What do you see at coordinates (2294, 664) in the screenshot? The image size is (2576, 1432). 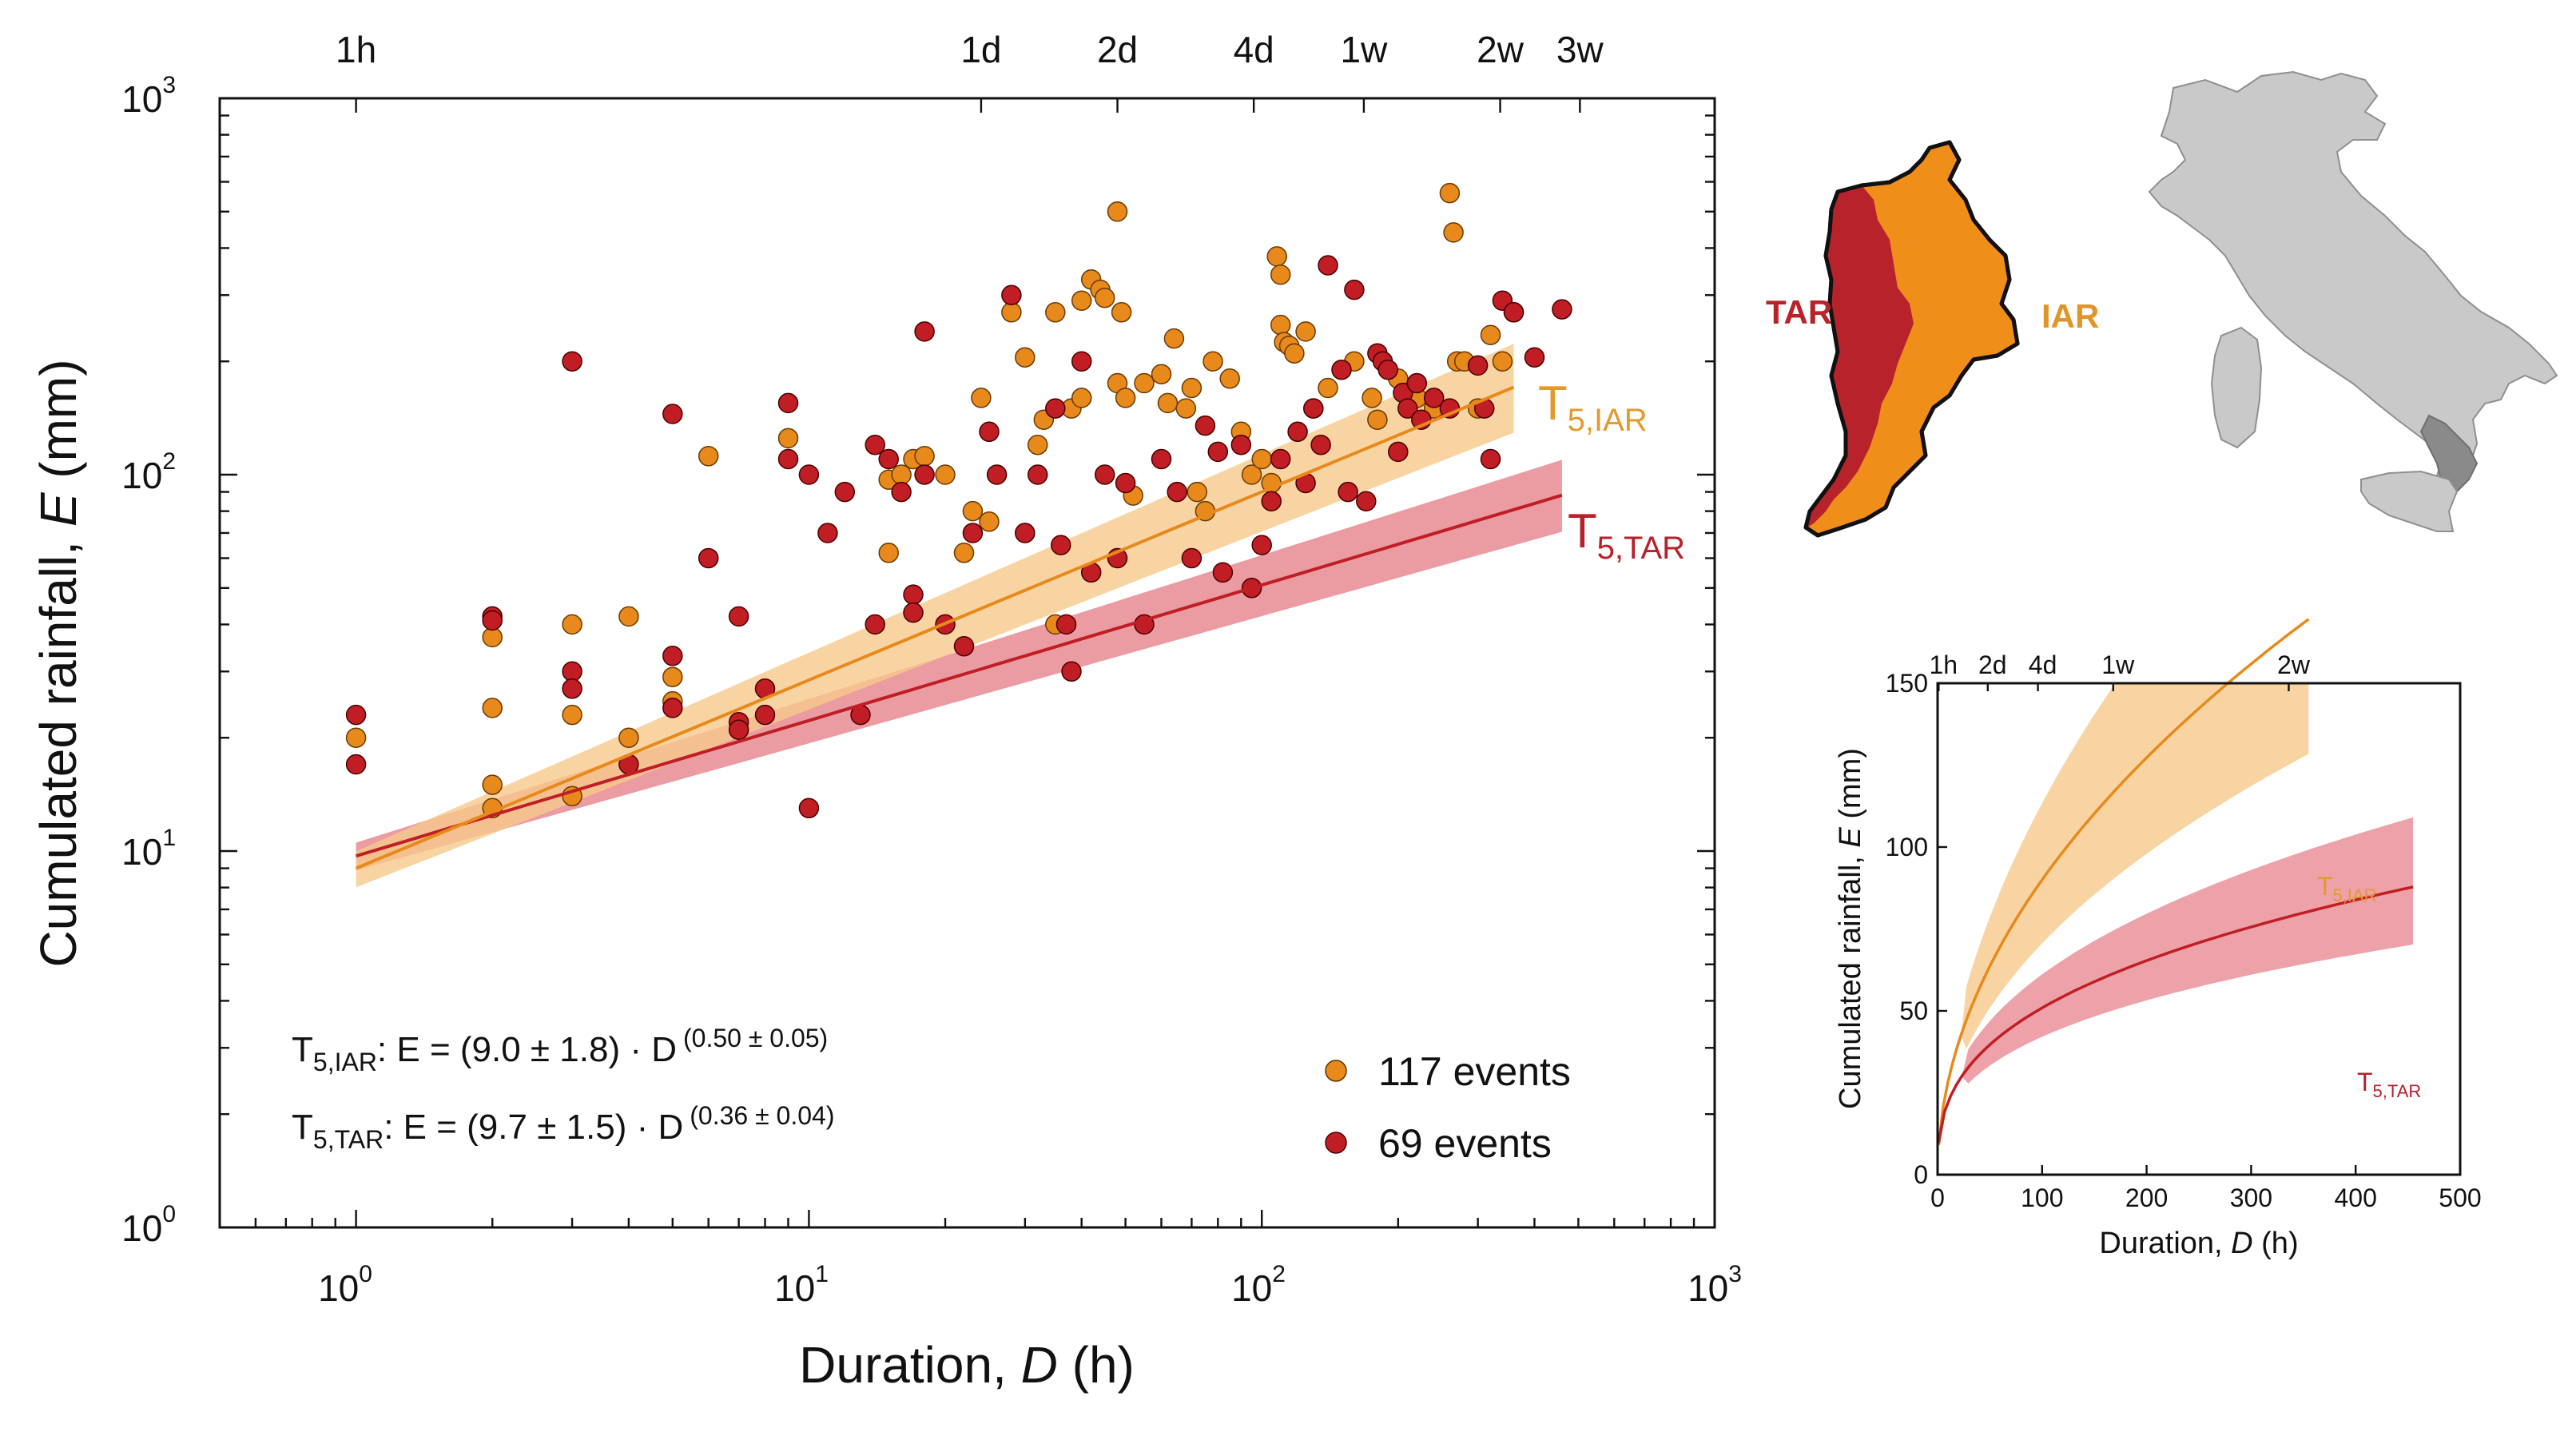 I see `inset-top-tick-label: 2w` at bounding box center [2294, 664].